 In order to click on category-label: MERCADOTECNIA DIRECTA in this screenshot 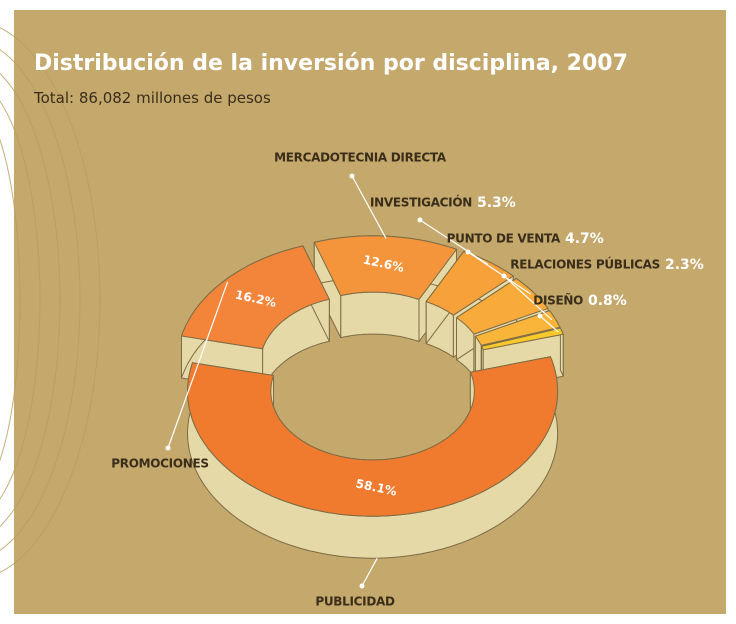, I will do `click(360, 158)`.